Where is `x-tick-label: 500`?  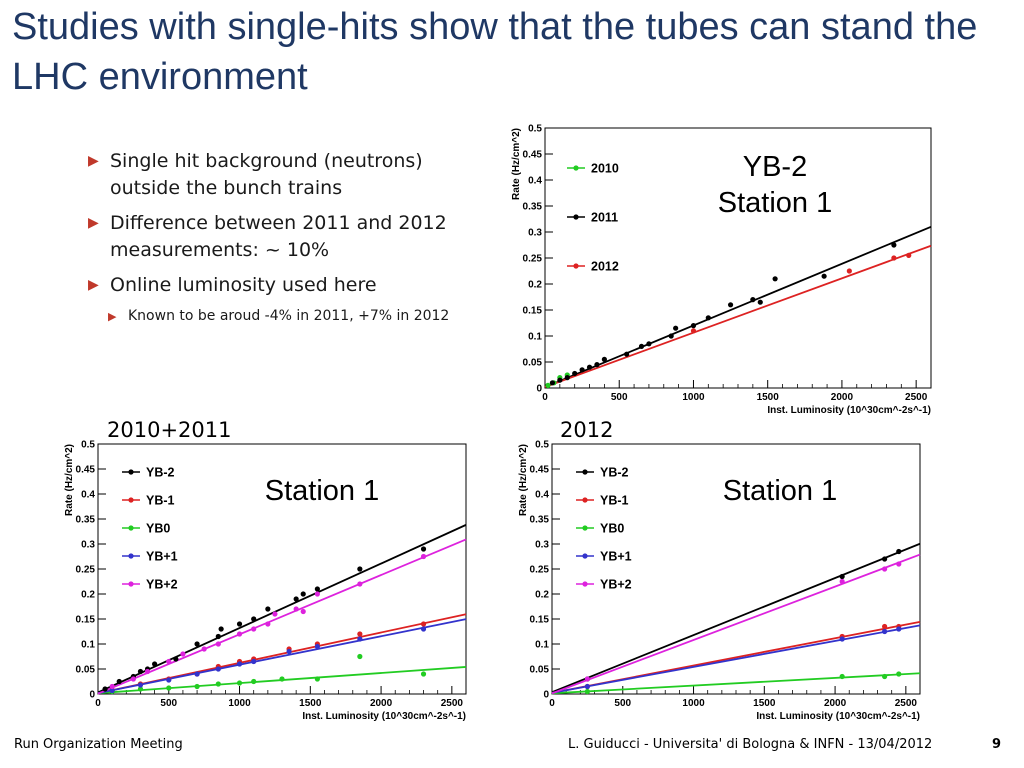
x-tick-label: 500 is located at coordinates (619, 397).